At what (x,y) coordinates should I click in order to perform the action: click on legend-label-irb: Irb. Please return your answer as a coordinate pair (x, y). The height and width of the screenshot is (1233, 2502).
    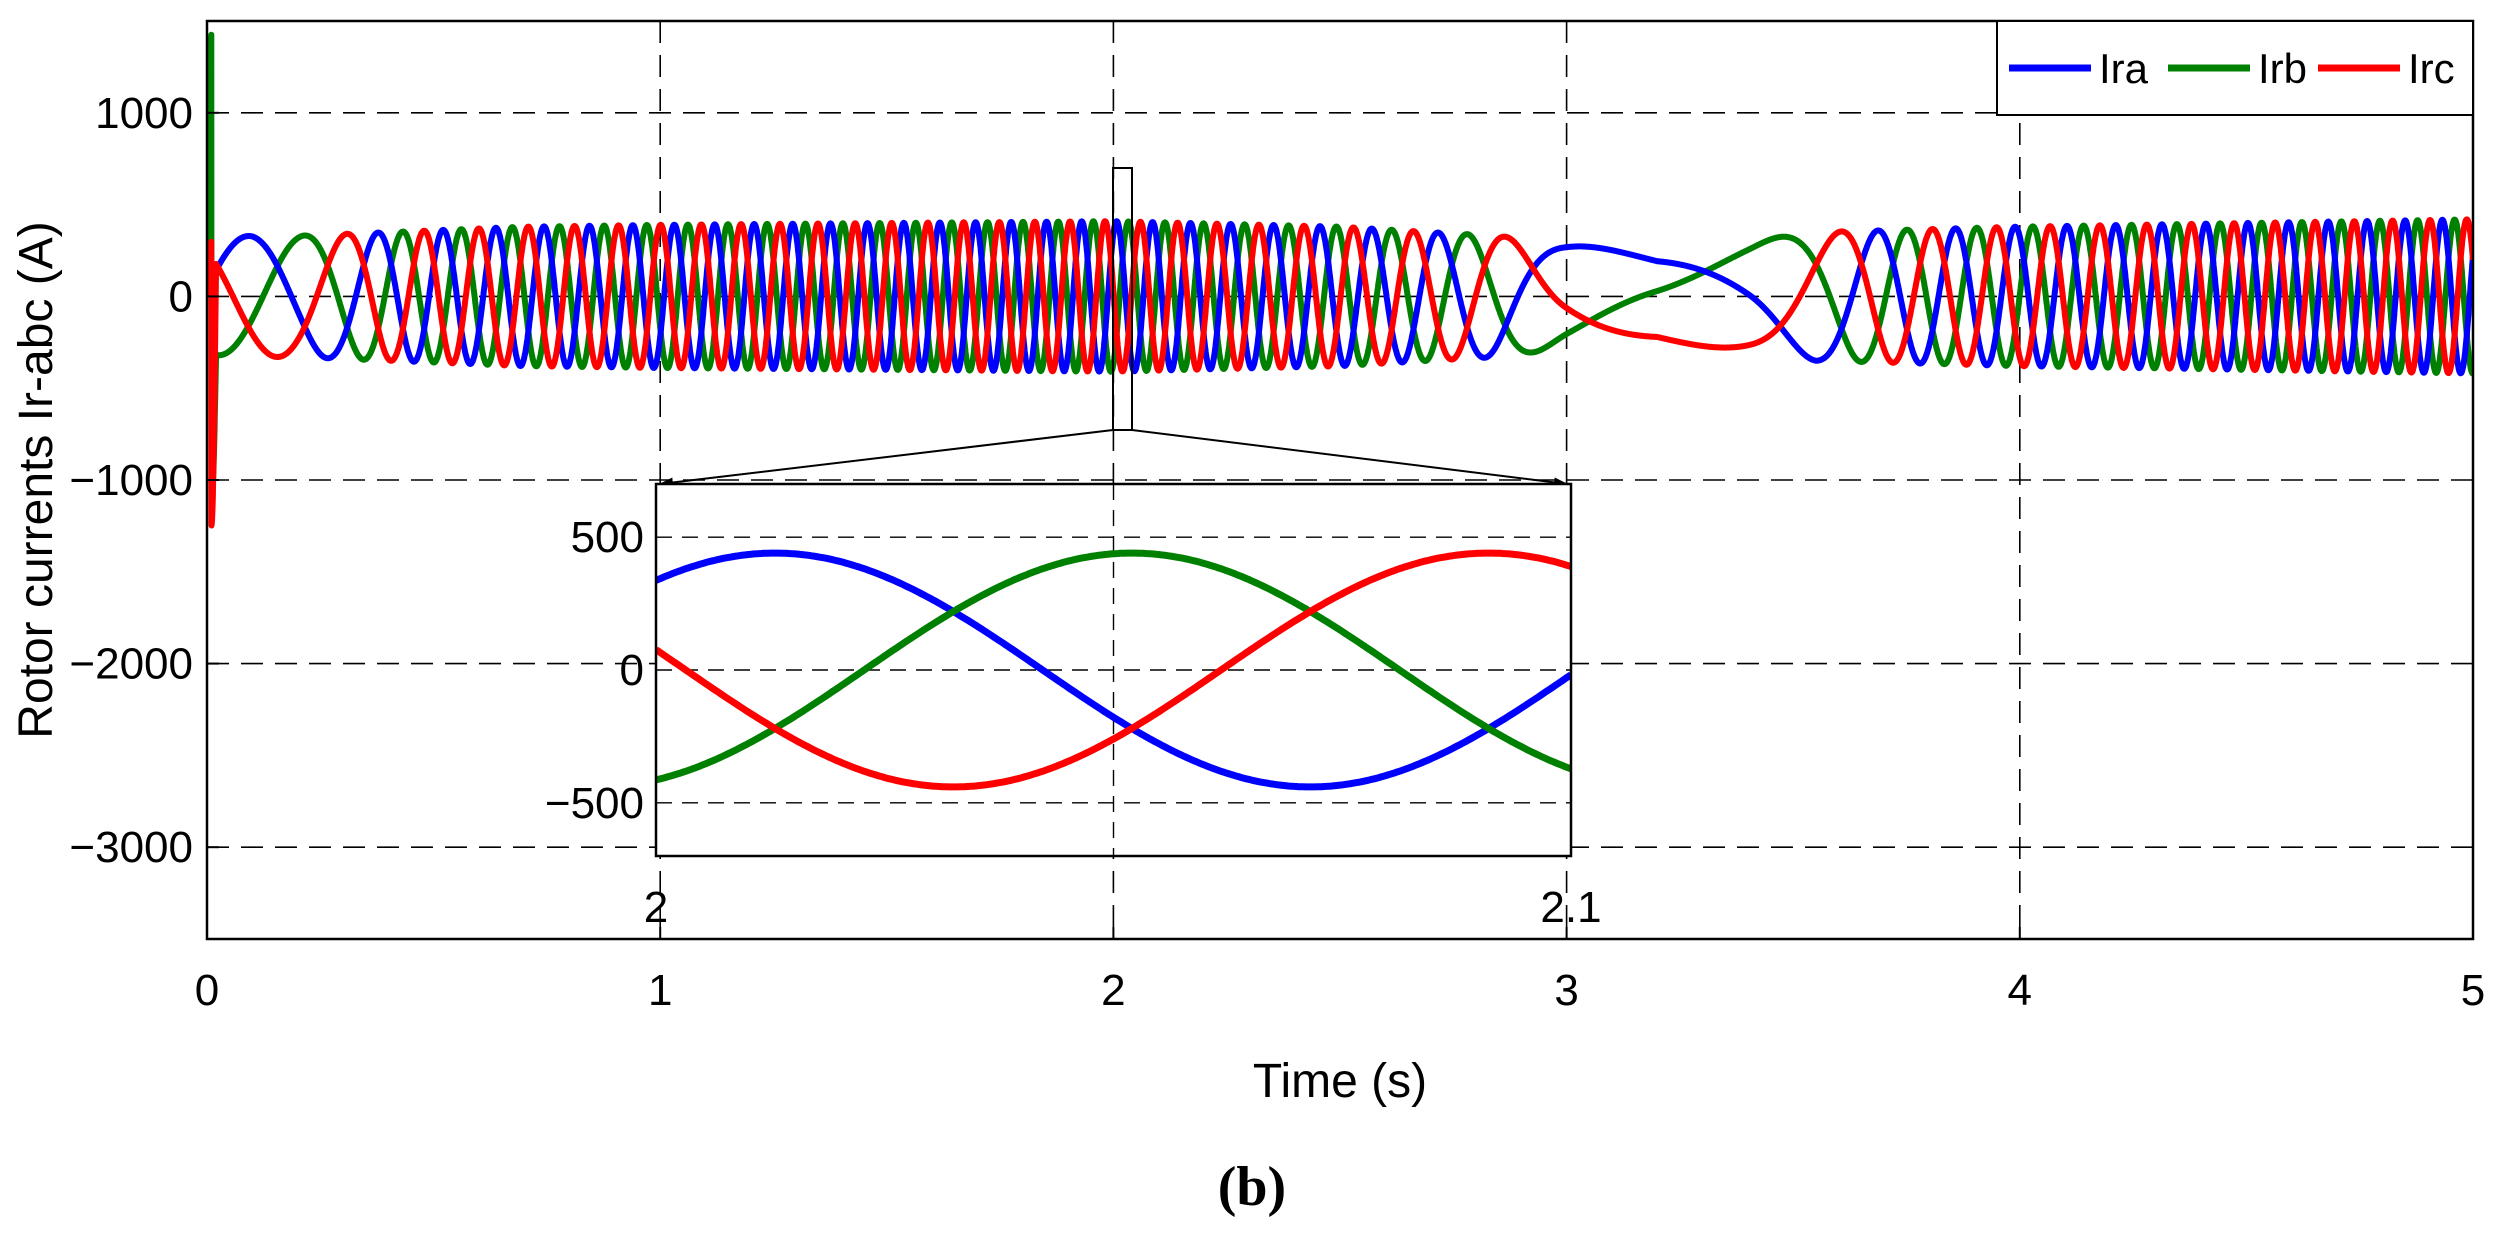
    Looking at the image, I should click on (2282, 68).